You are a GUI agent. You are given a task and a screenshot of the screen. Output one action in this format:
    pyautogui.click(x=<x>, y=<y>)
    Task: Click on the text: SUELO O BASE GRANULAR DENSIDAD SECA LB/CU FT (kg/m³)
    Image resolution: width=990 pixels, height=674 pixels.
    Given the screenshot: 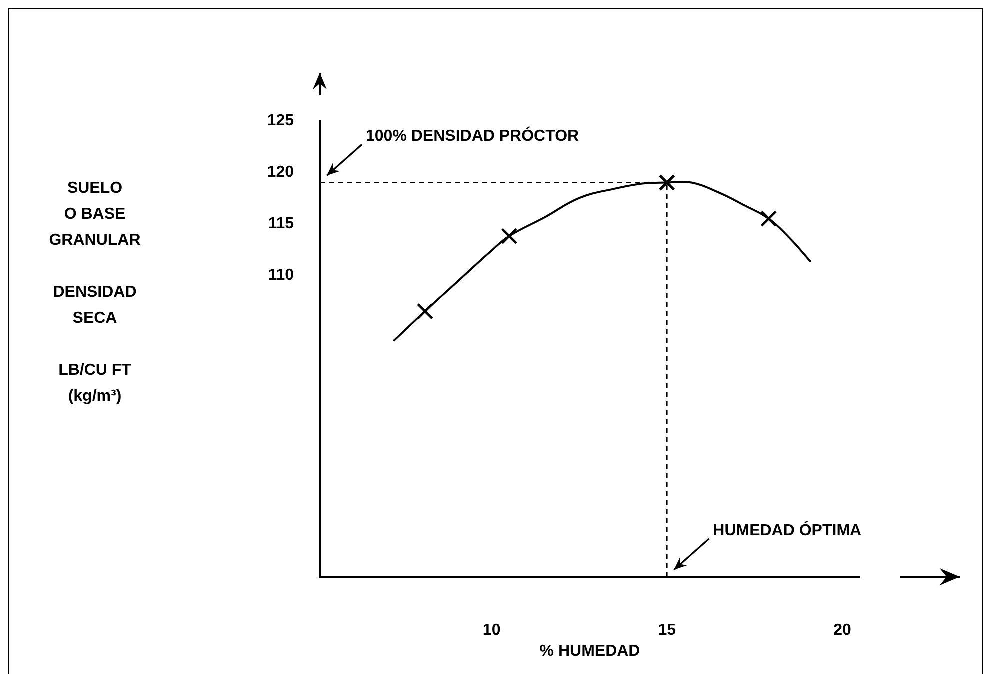 What is the action you would take?
    pyautogui.click(x=95, y=292)
    